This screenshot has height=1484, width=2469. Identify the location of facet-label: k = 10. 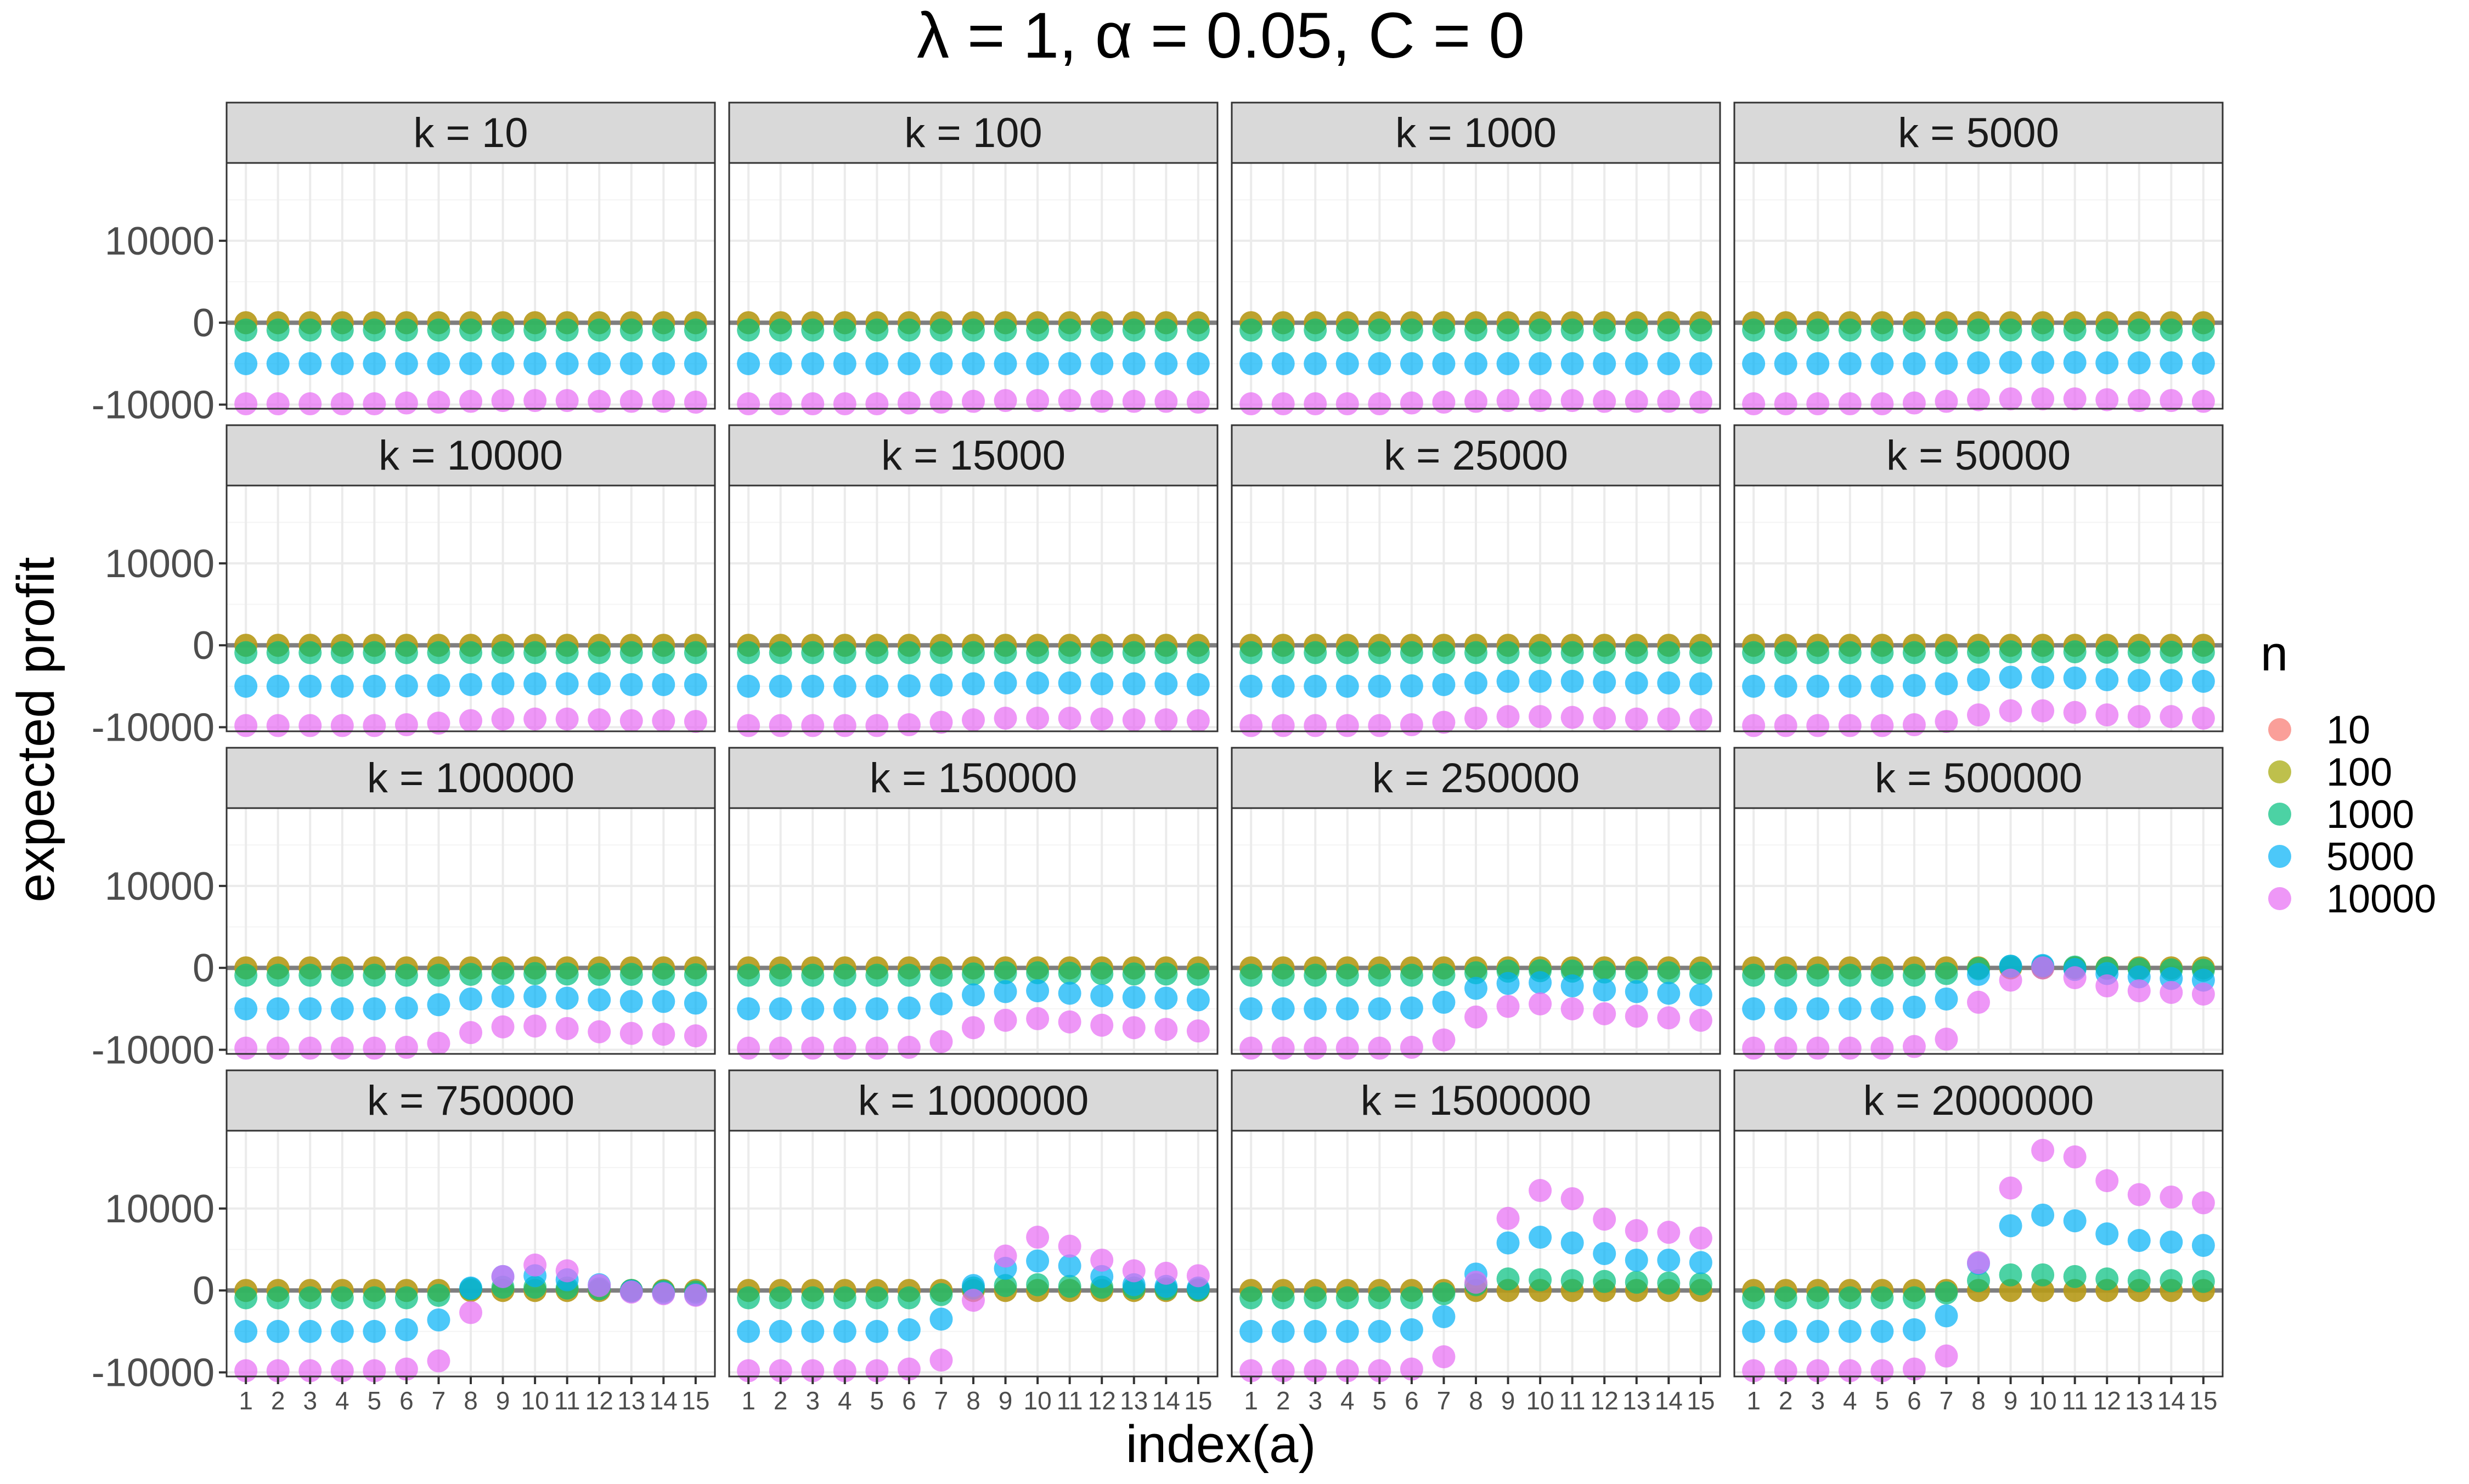
(470, 133).